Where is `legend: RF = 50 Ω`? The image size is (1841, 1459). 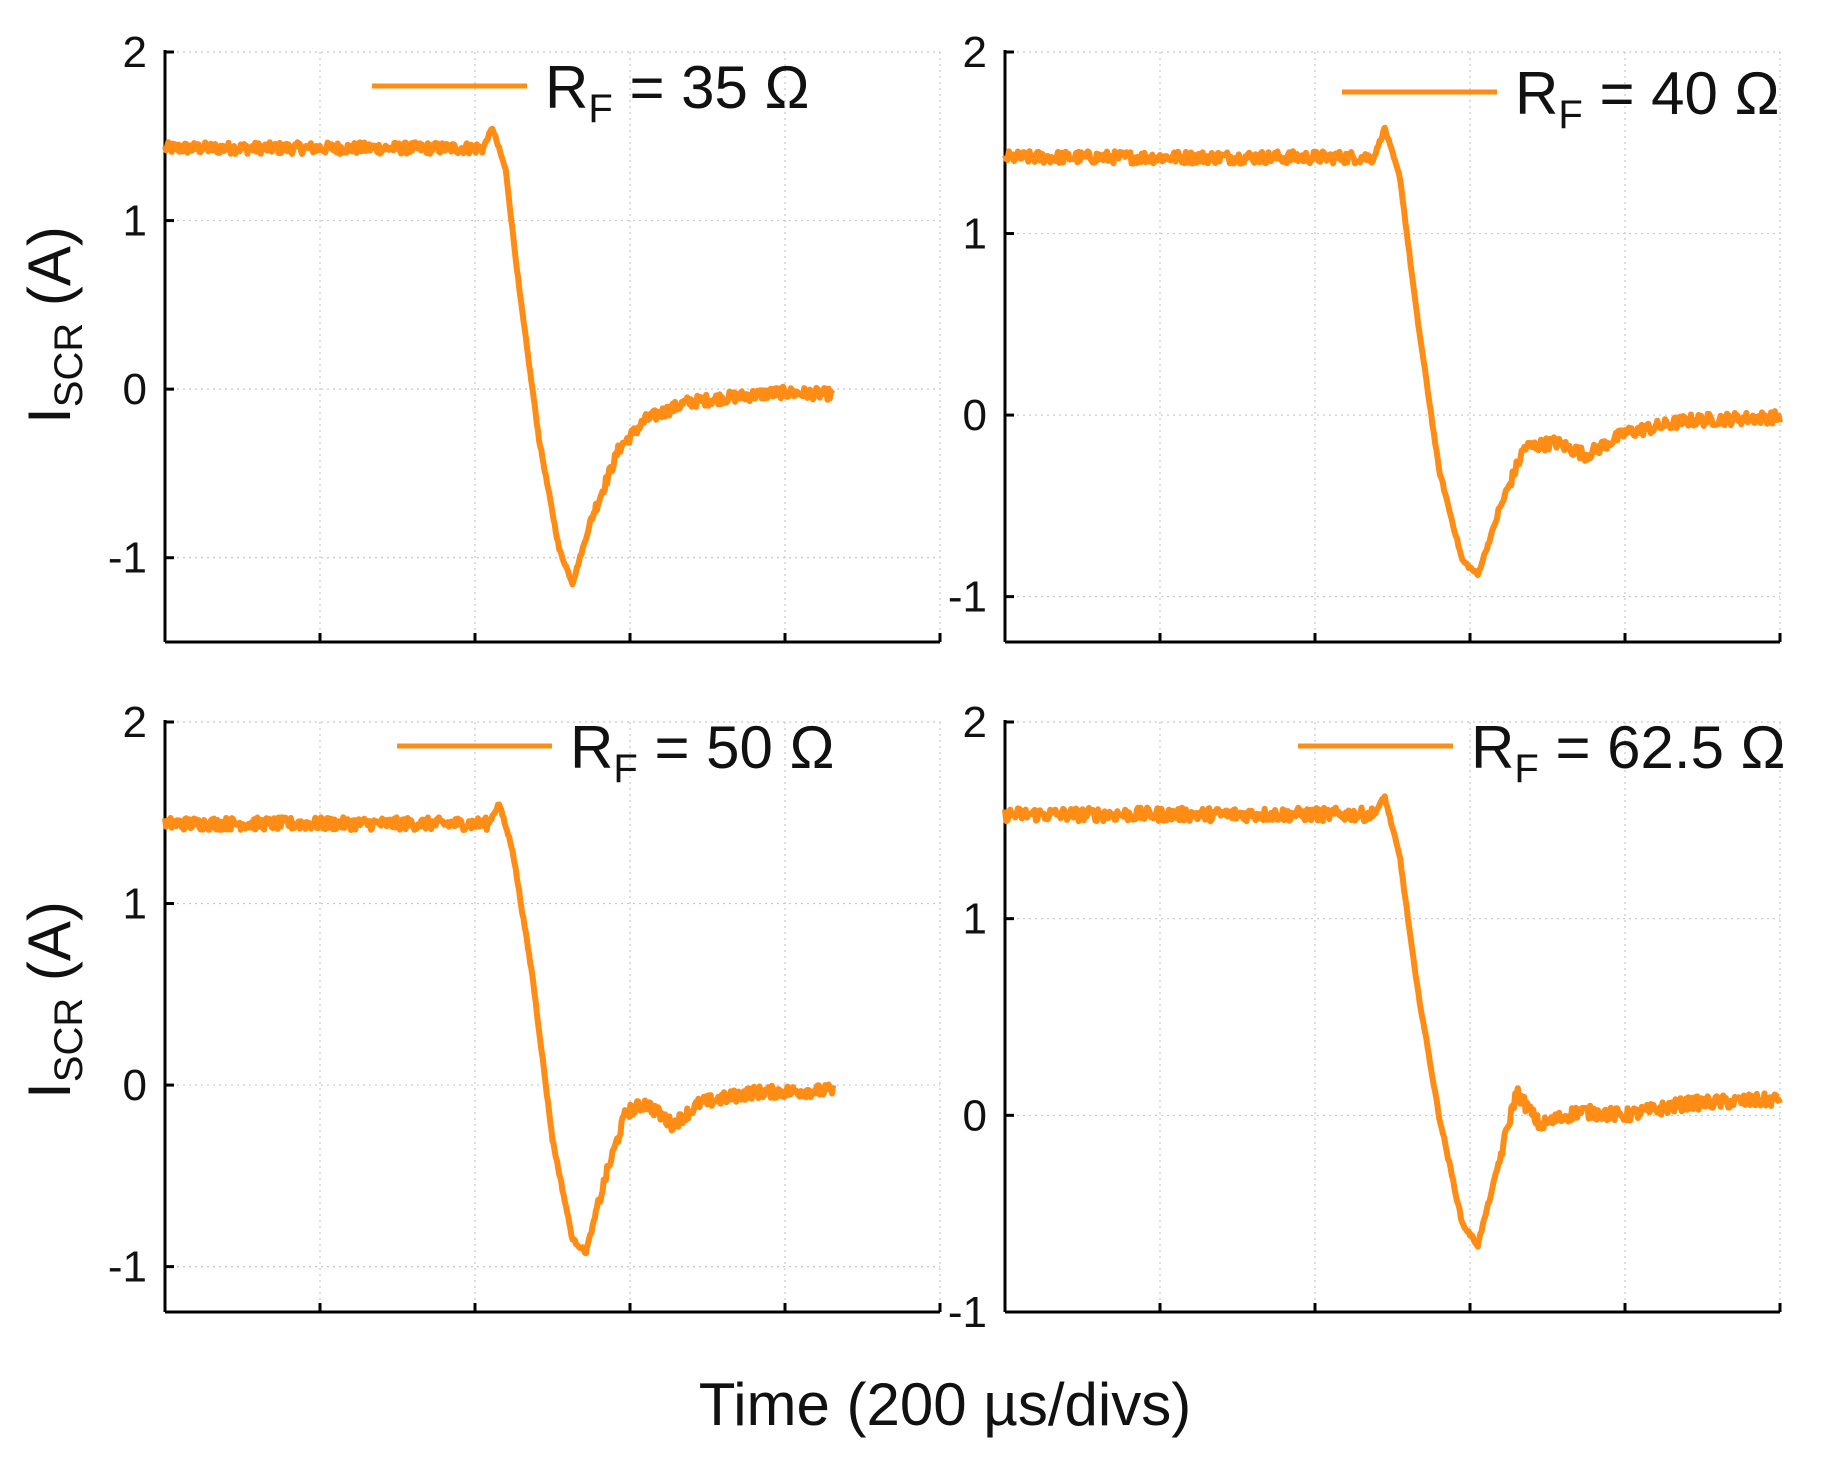
legend: RF = 50 Ω is located at coordinates (615, 752).